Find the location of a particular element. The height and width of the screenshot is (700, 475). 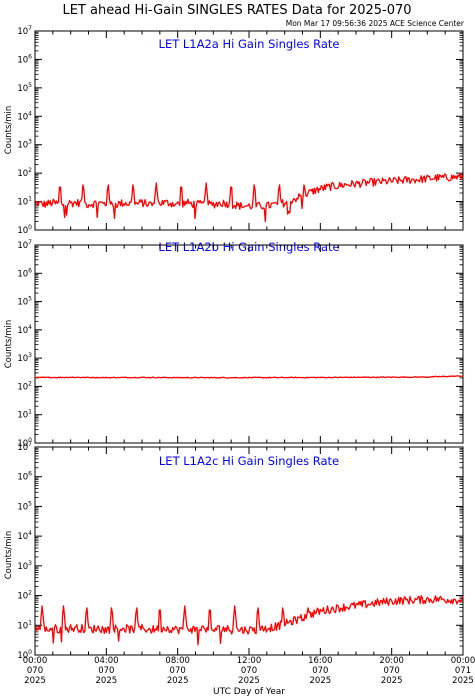

panel-b-series-line is located at coordinates (249, 377).